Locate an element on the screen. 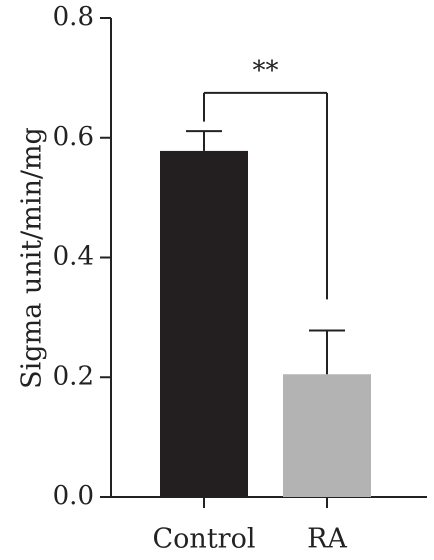 Image resolution: width=434 pixels, height=560 pixels. significance-bracket: ** is located at coordinates (265, 178).